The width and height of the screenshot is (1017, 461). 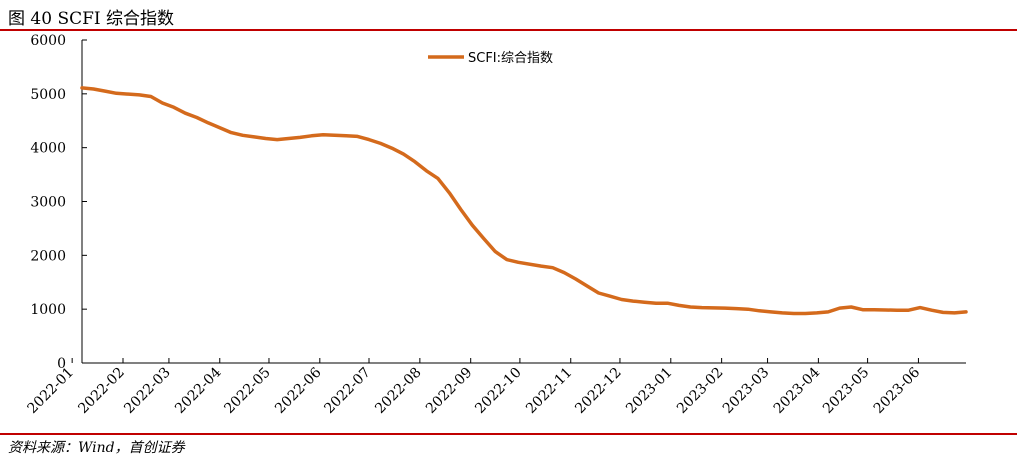 I want to click on x-tick-label: 2022-08, so click(x=398, y=391).